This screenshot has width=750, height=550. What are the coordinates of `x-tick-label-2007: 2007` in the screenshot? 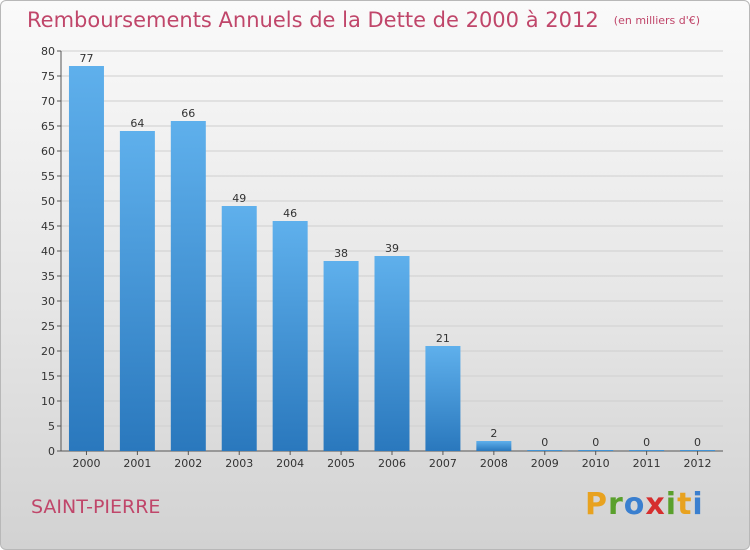 It's located at (443, 463).